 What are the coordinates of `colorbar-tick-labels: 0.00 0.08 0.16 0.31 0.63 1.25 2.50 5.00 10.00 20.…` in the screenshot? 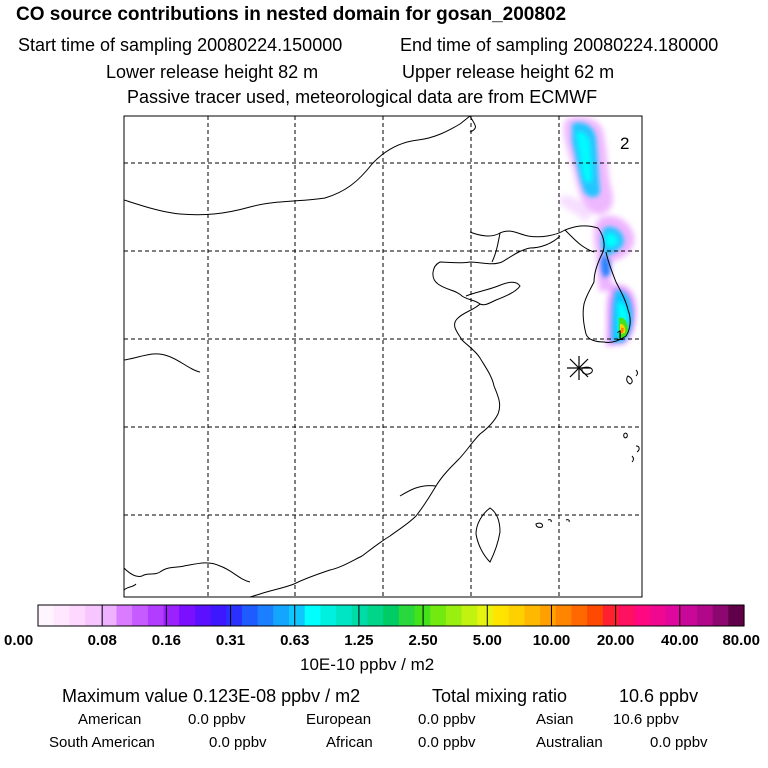 It's located at (382, 640).